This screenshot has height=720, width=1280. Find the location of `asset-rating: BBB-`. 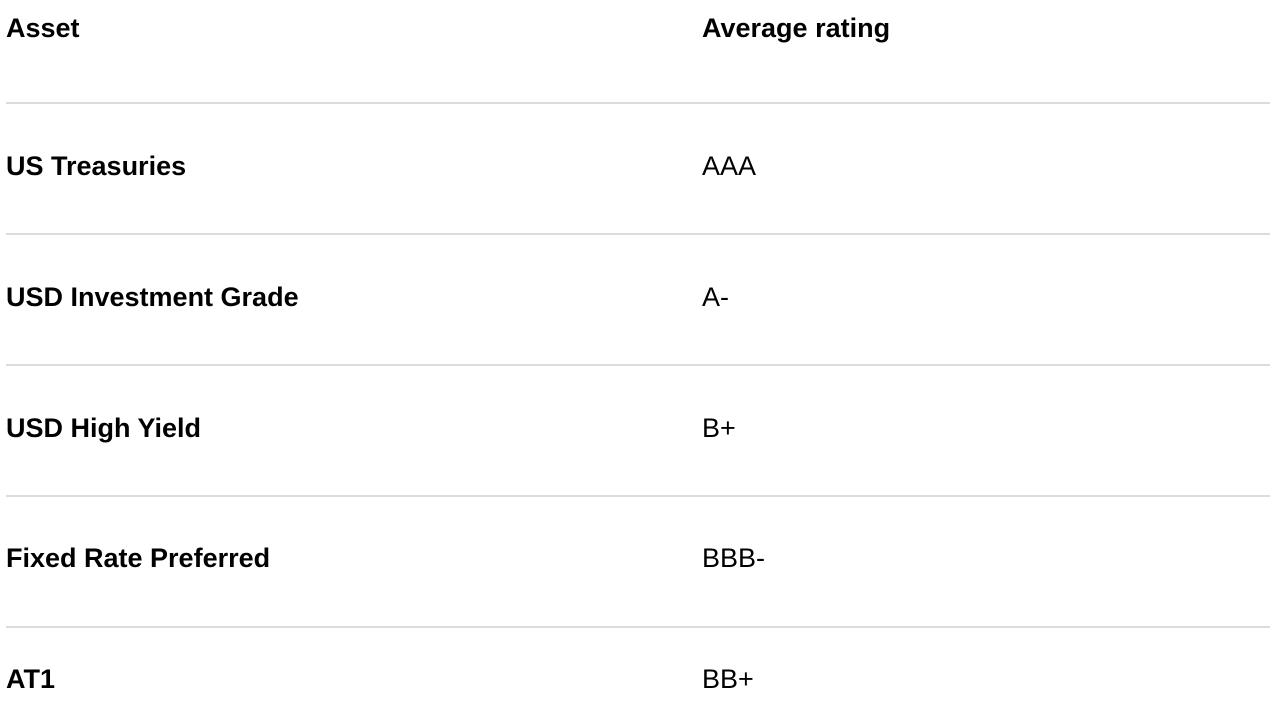

asset-rating: BBB- is located at coordinates (734, 558).